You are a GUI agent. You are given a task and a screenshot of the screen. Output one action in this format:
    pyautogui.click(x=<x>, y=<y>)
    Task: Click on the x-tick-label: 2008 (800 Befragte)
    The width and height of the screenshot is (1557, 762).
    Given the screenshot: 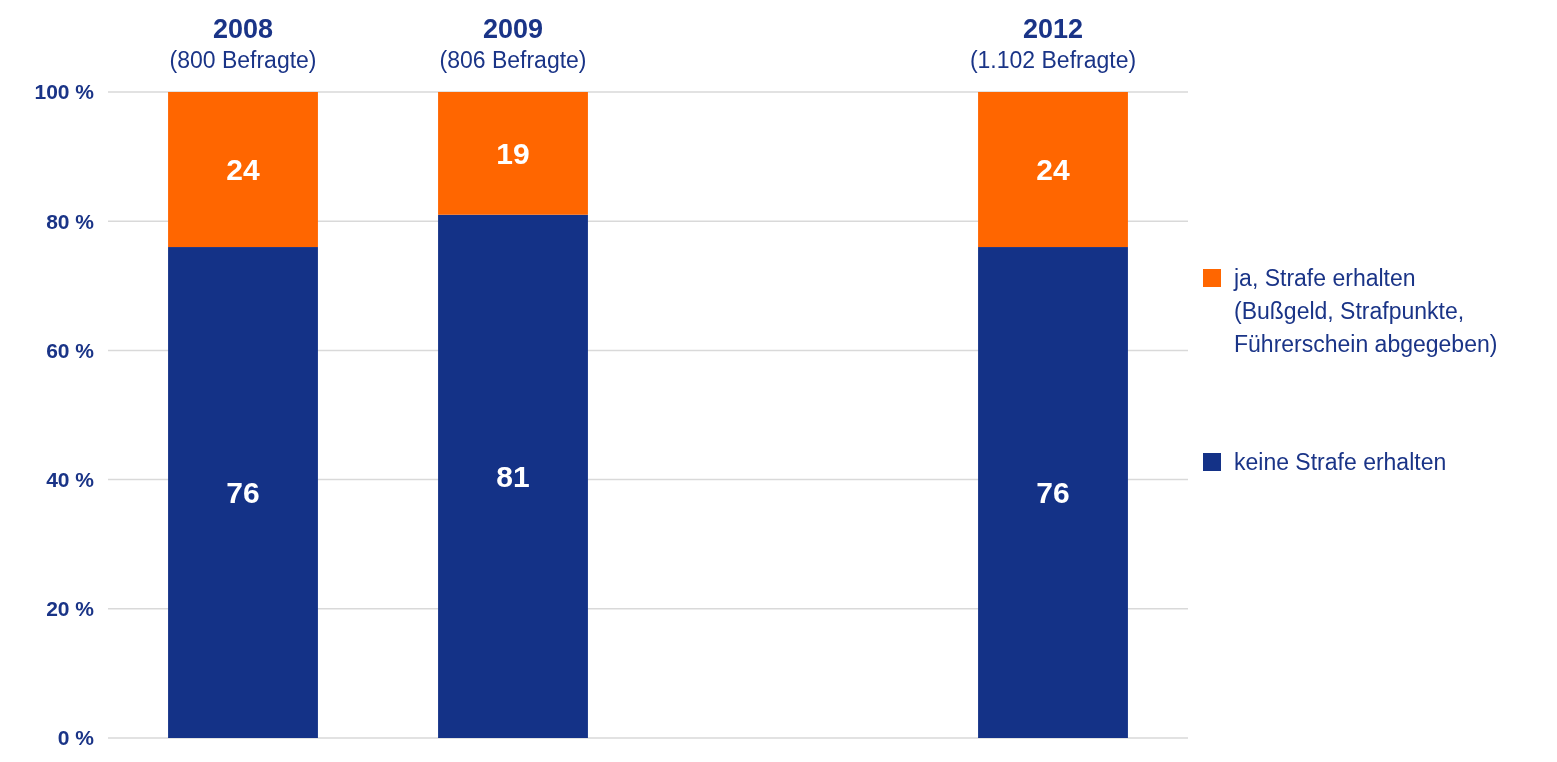 What is the action you would take?
    pyautogui.click(x=243, y=43)
    